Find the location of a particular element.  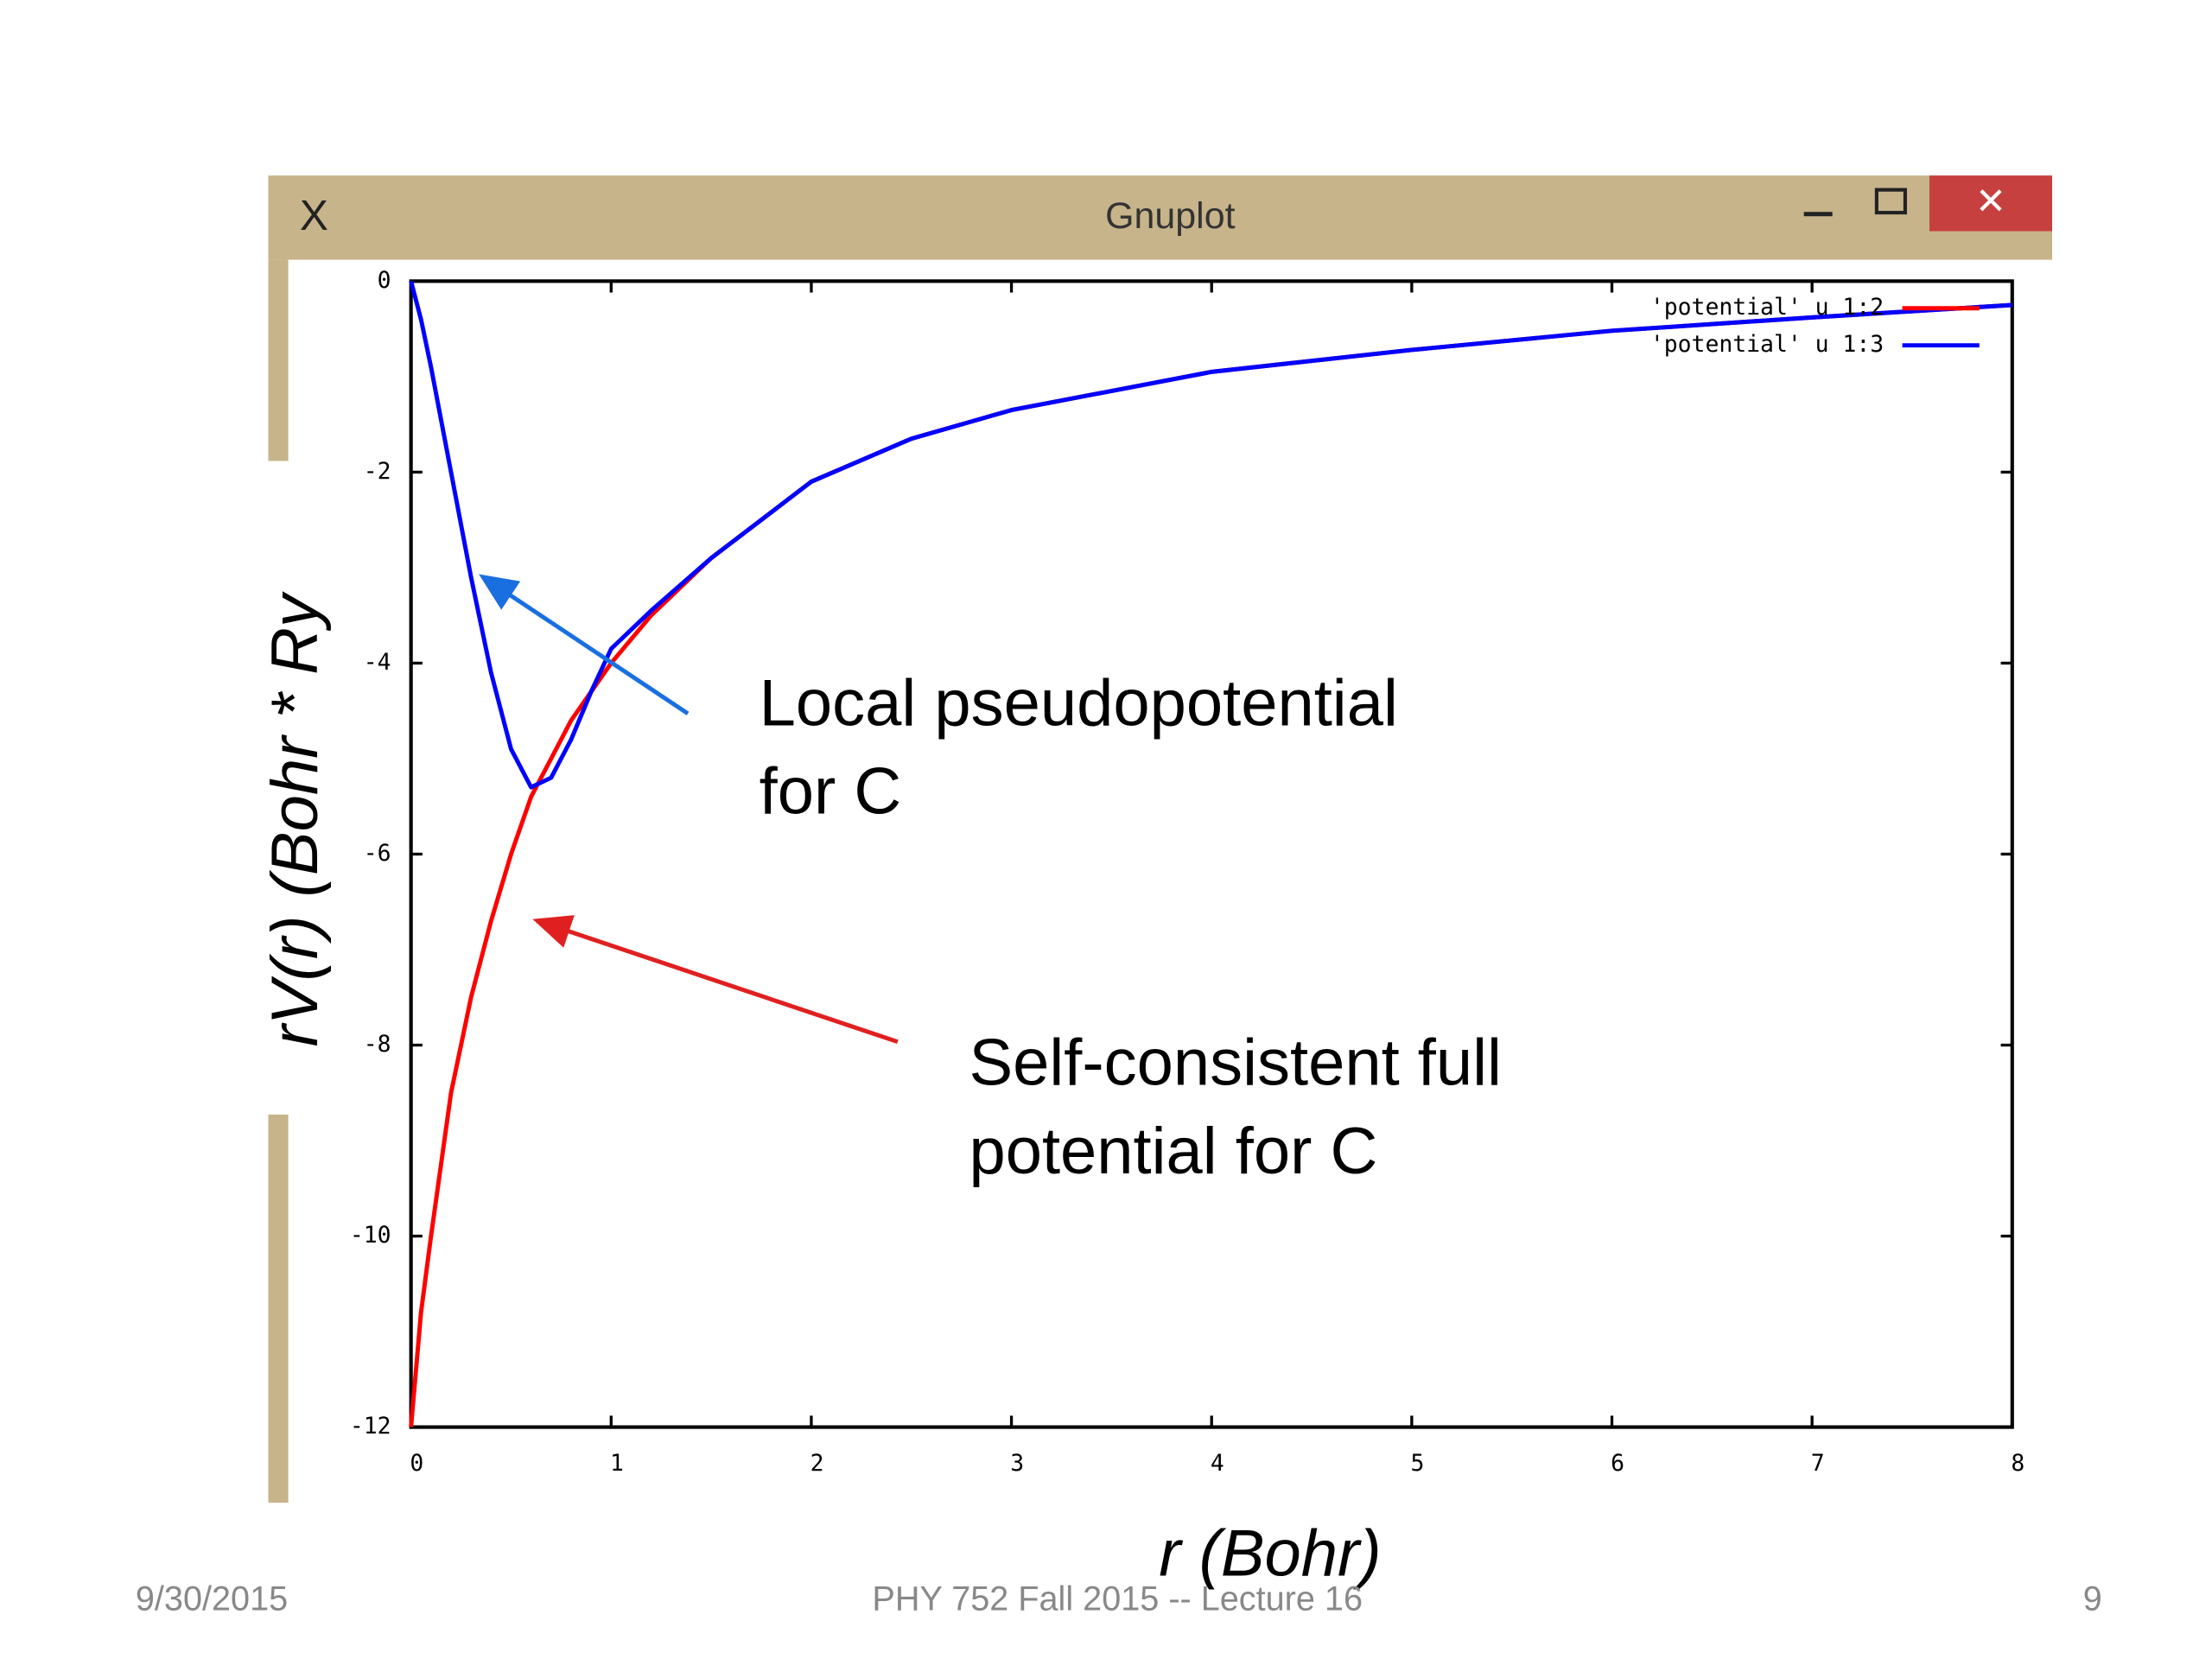

x-tick-label: 2 is located at coordinates (817, 1463).